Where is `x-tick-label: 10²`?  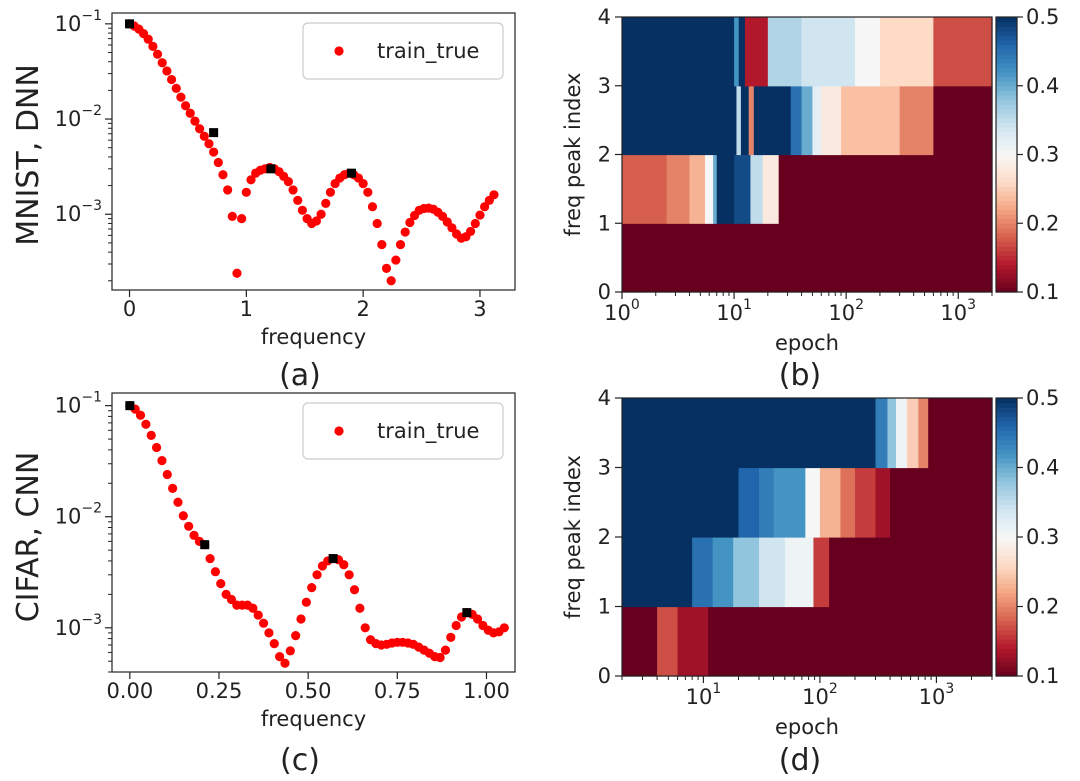
x-tick-label: 10² is located at coordinates (846, 311).